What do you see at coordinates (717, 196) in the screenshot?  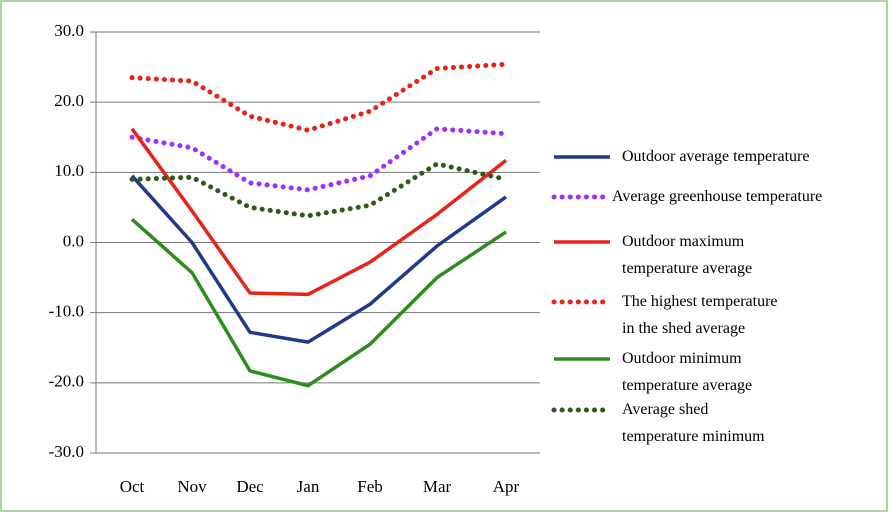 I see `legend-label: Average greenhouse temperature` at bounding box center [717, 196].